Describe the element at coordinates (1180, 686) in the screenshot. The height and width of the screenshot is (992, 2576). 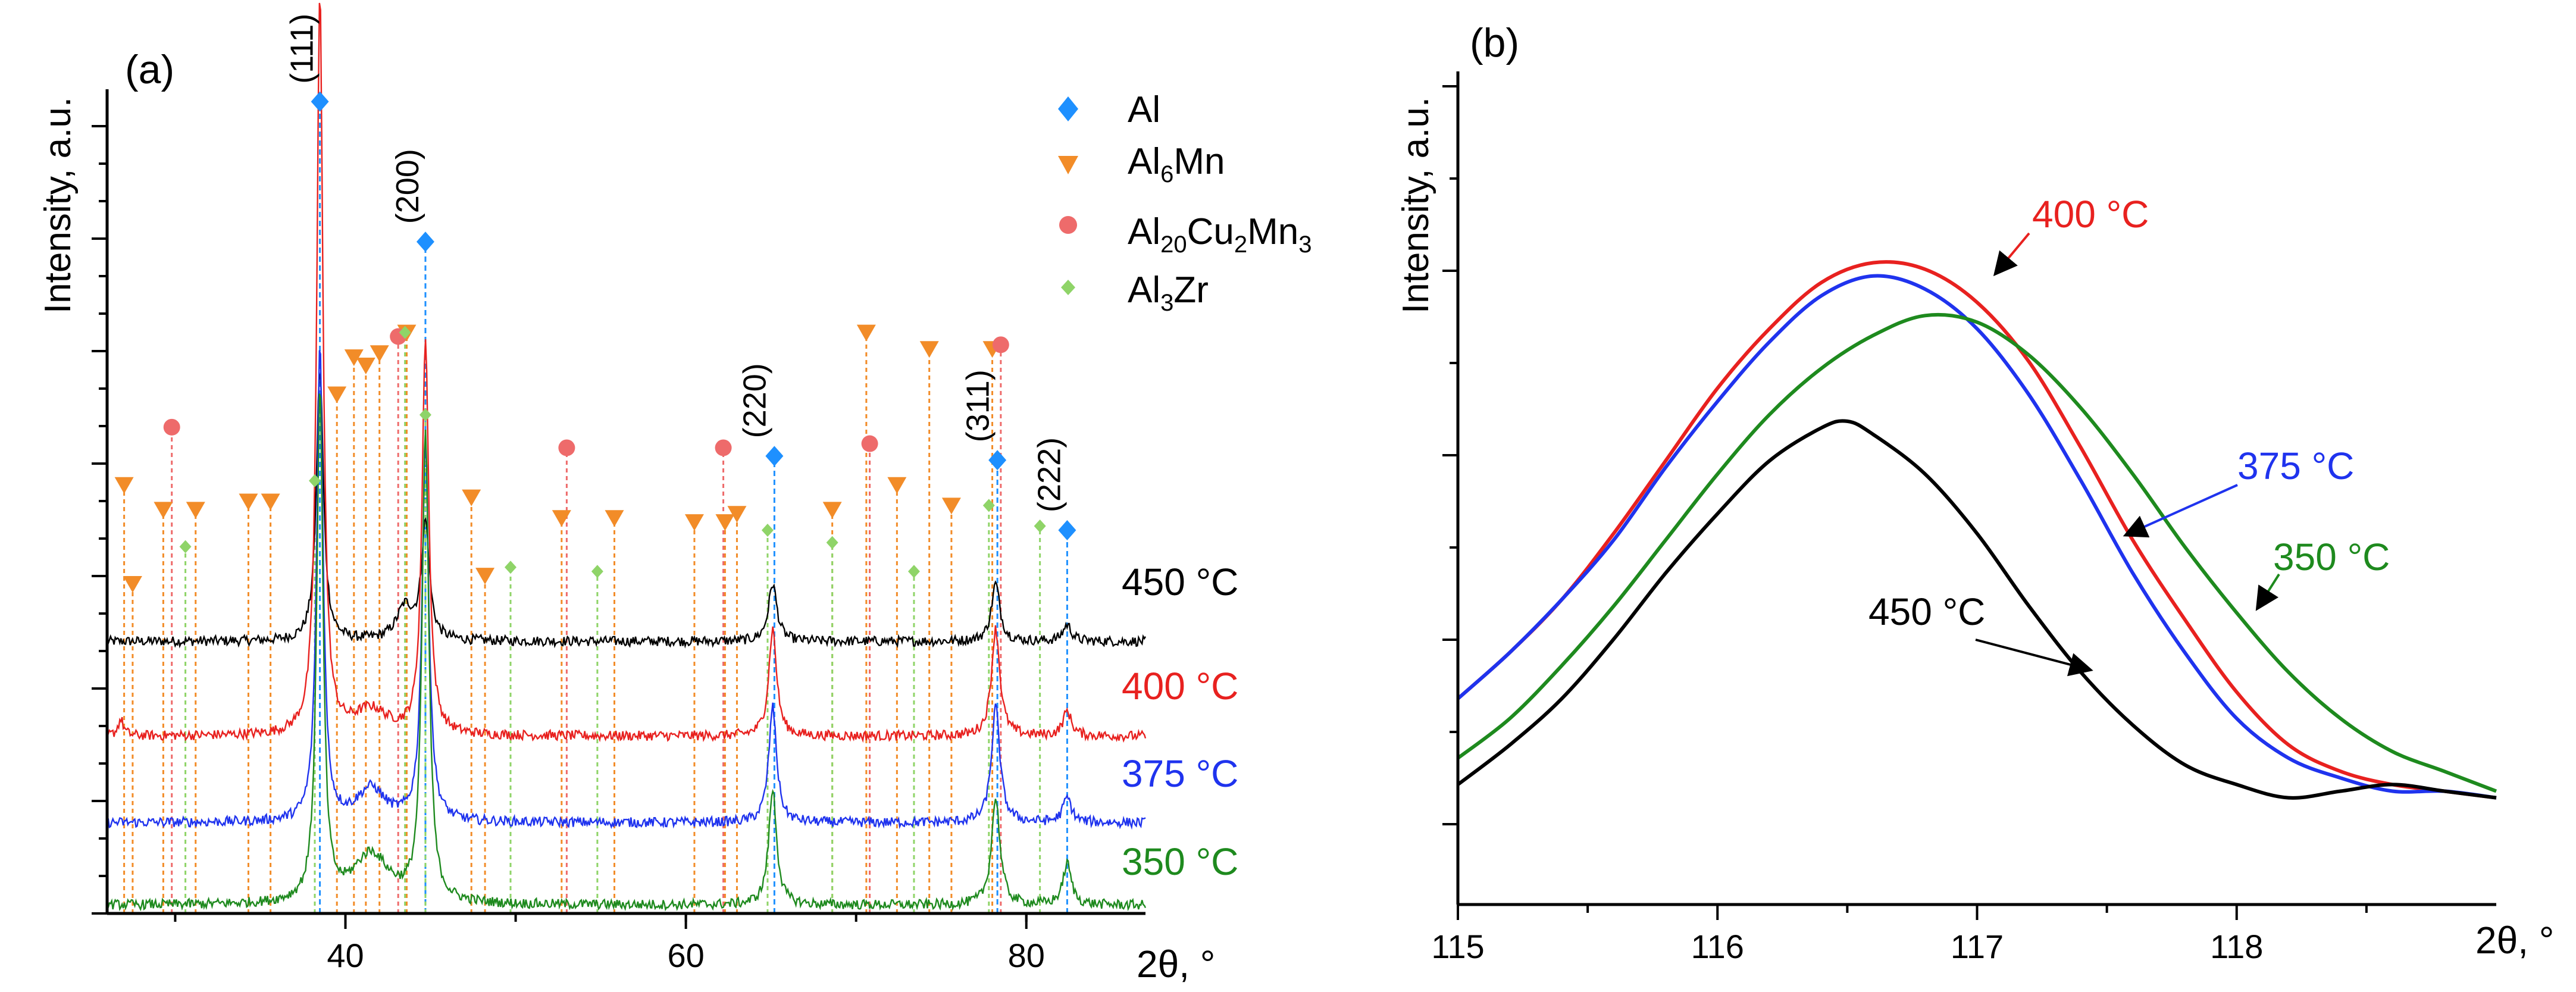
I see `series-label-400: 400 °C` at that location.